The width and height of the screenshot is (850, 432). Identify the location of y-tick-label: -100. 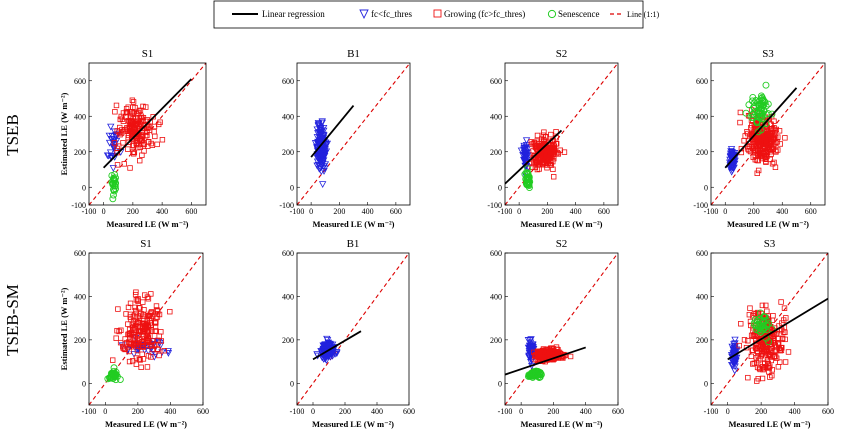
(494, 205).